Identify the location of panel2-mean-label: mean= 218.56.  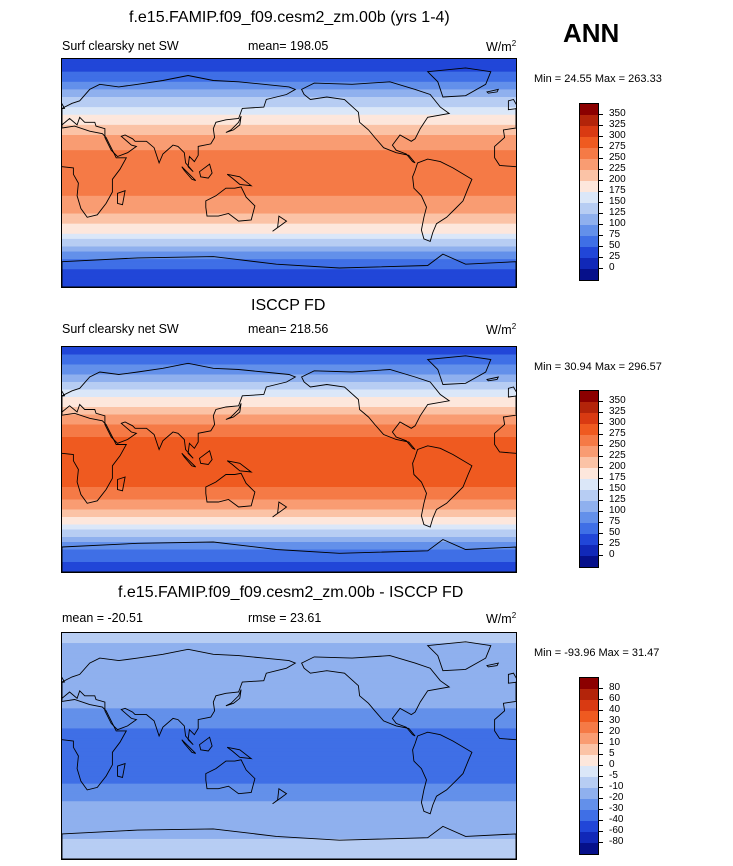
(288, 329).